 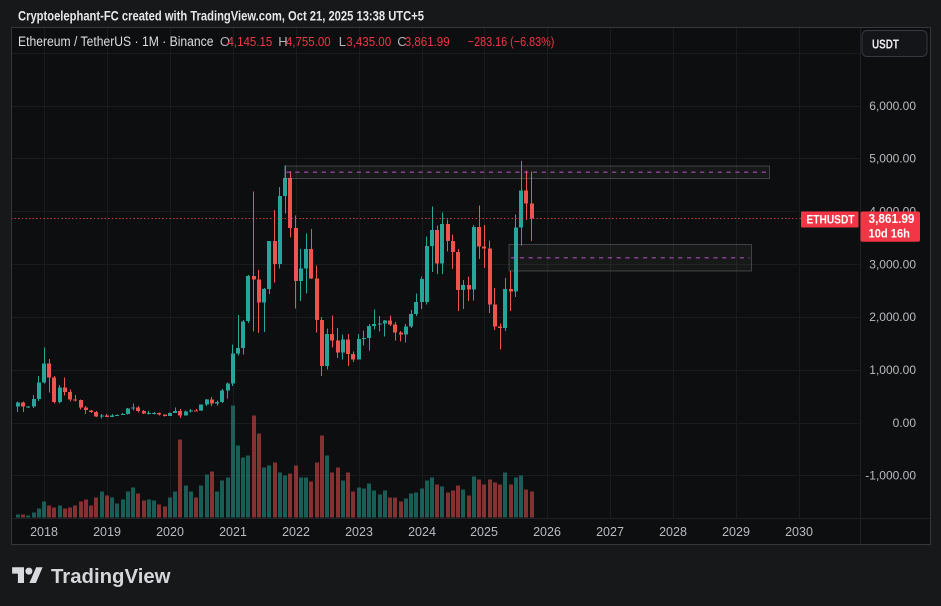 What do you see at coordinates (831, 220) in the screenshot?
I see `svg-text: ETHUSDT` at bounding box center [831, 220].